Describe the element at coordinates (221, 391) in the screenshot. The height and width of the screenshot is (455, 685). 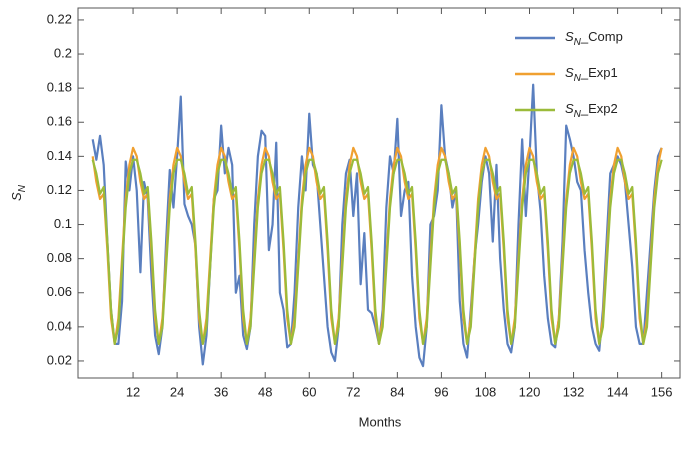
I see `x-tick-label: 36` at that location.